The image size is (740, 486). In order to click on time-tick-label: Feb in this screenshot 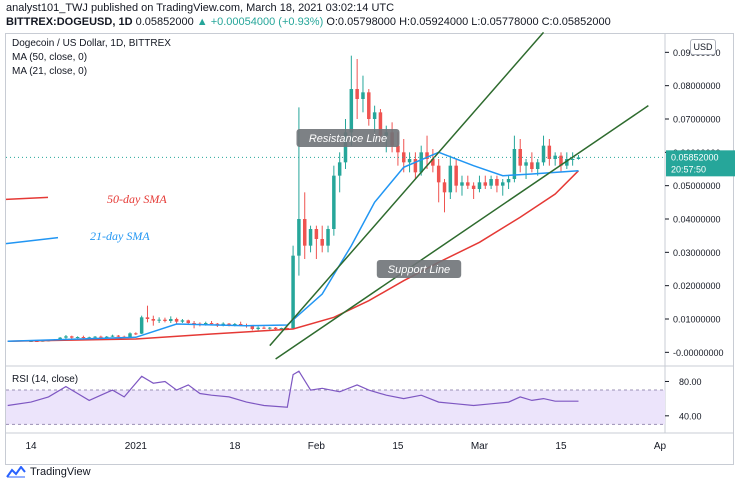, I will do `click(317, 446)`.